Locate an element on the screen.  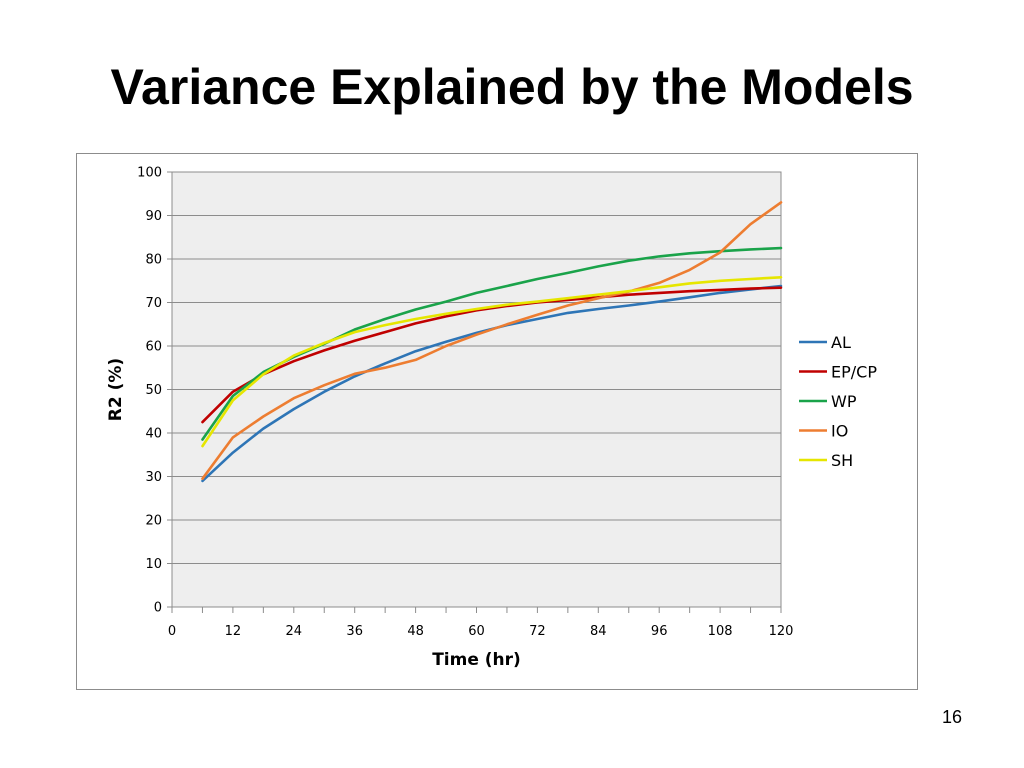
y-tick-label: 40 is located at coordinates (153, 434).